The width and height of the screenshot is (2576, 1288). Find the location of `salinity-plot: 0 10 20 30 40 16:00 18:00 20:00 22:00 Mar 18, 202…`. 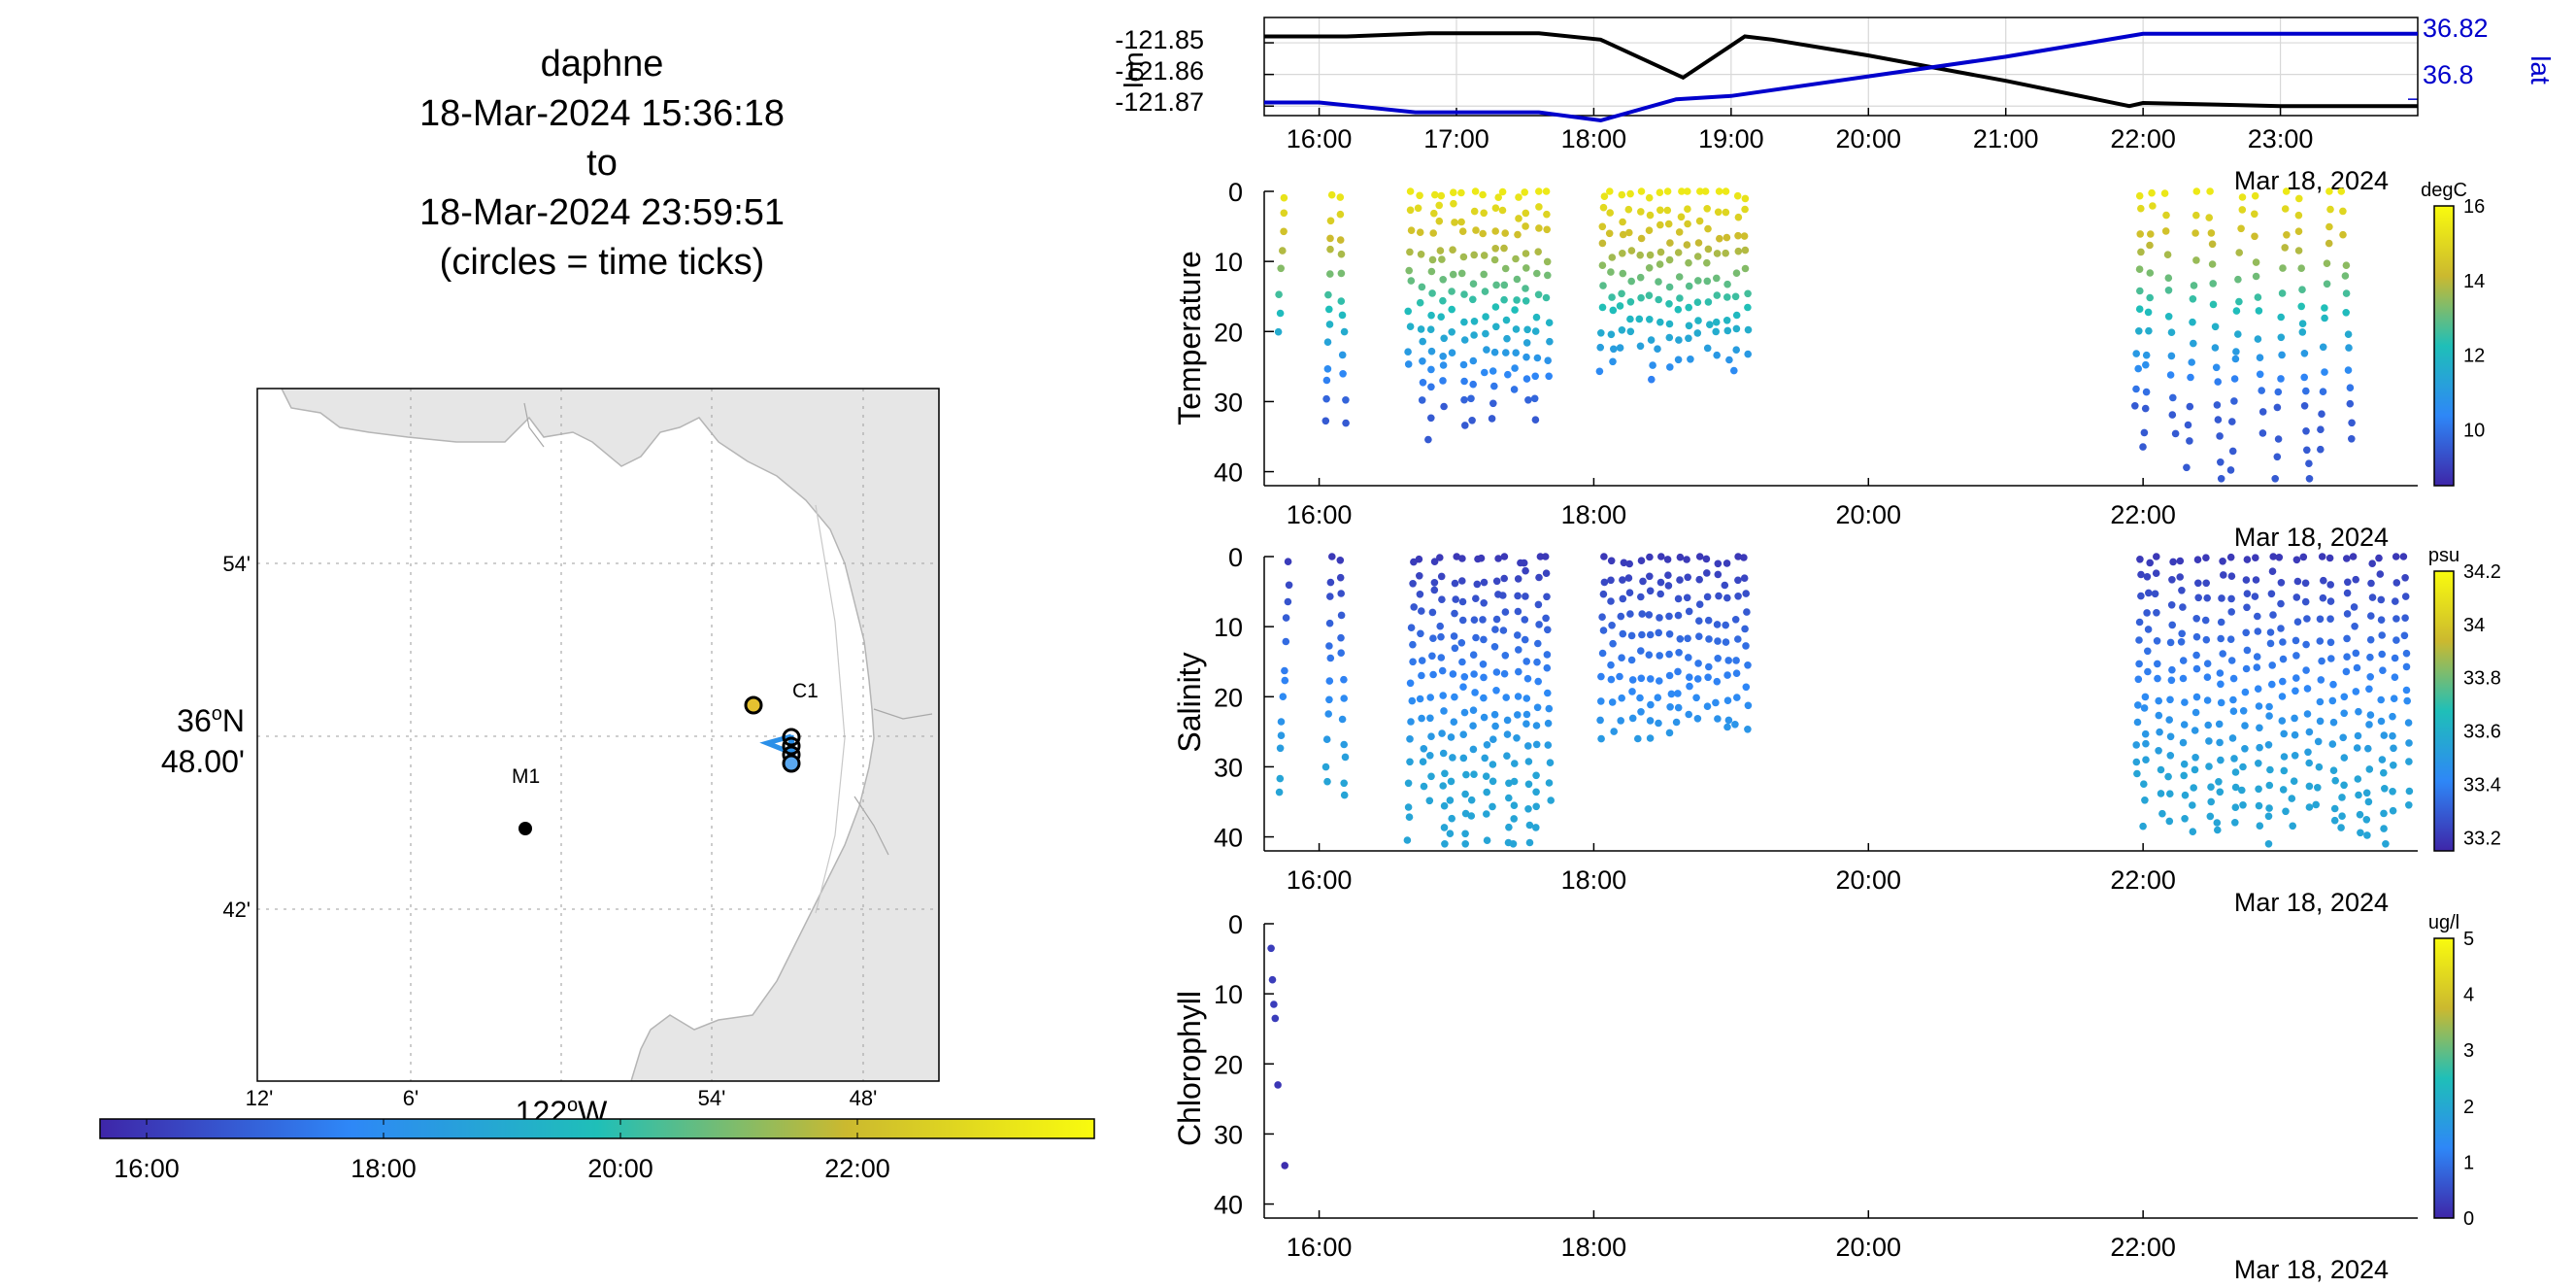

salinity-plot: 0 10 20 30 40 16:00 18:00 20:00 22:00 Mar 18, 202… is located at coordinates (1837, 730).